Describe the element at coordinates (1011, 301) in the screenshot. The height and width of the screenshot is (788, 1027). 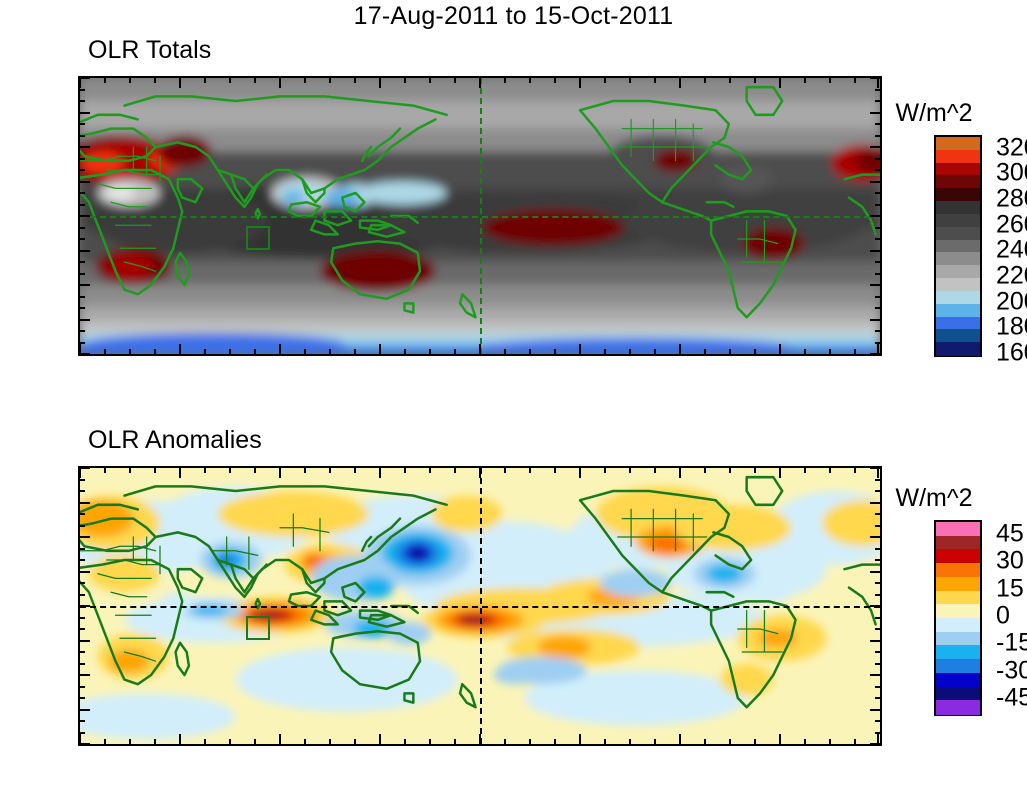
I see `colorbar-tick-label-totals: 200` at that location.